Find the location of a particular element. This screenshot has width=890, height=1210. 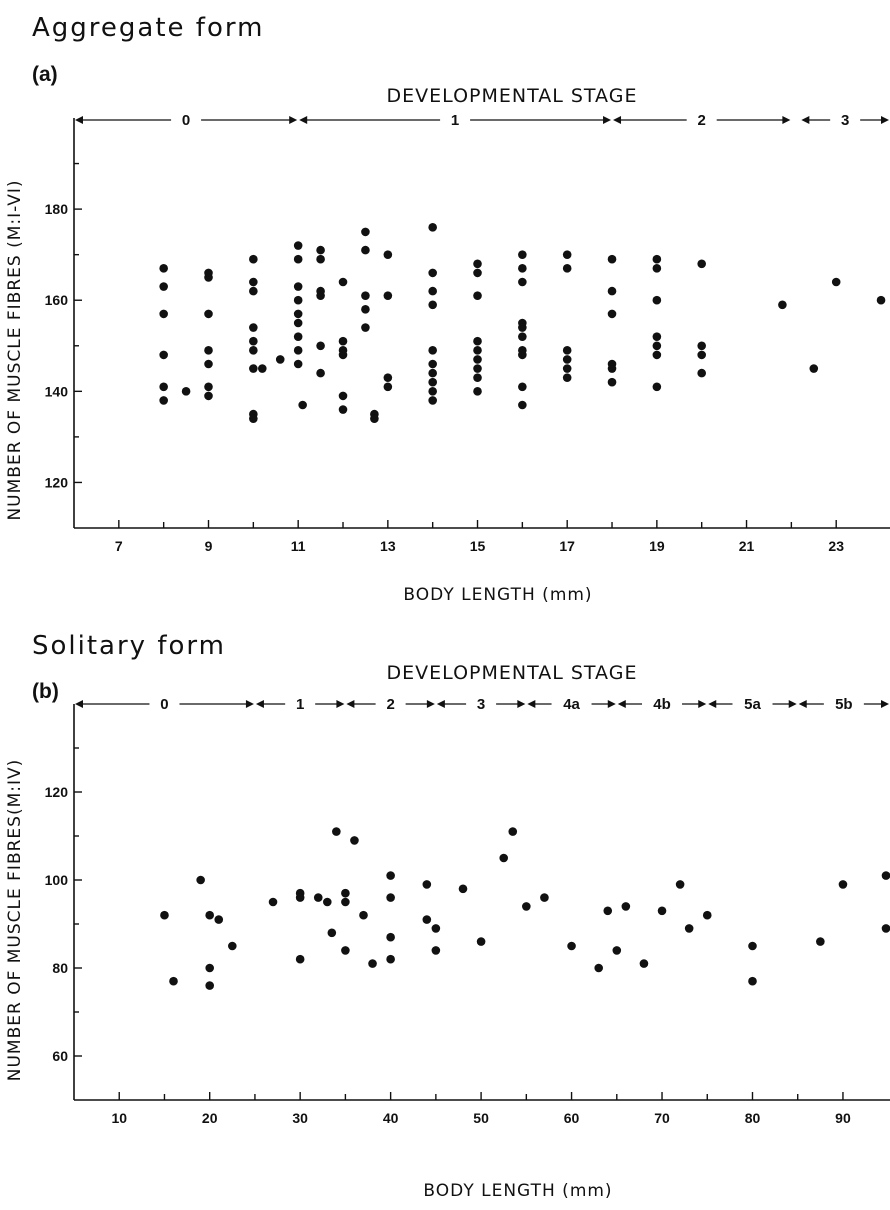

panel-b-label: (b) is located at coordinates (45, 691).